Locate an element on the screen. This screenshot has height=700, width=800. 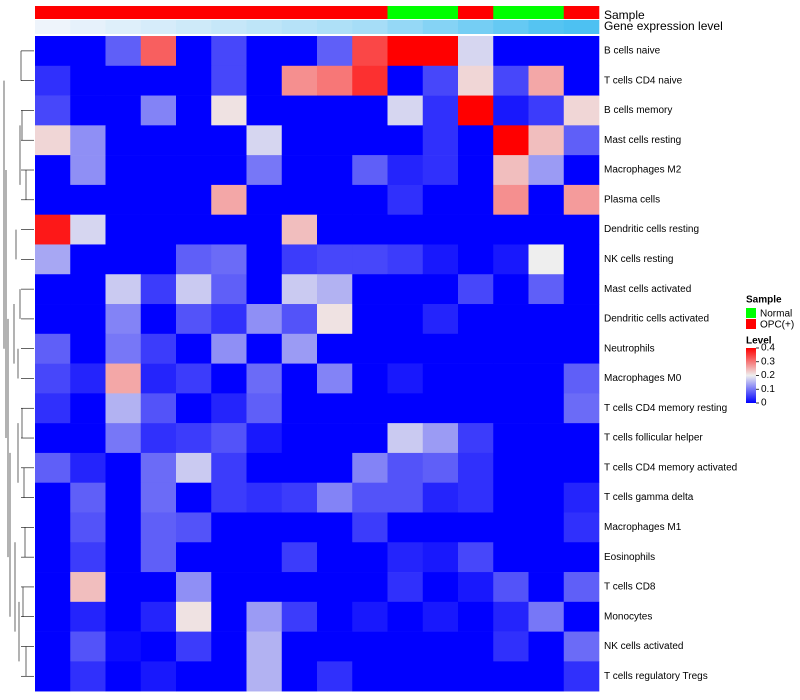
row-label: T cells follicular helper is located at coordinates (653, 438).